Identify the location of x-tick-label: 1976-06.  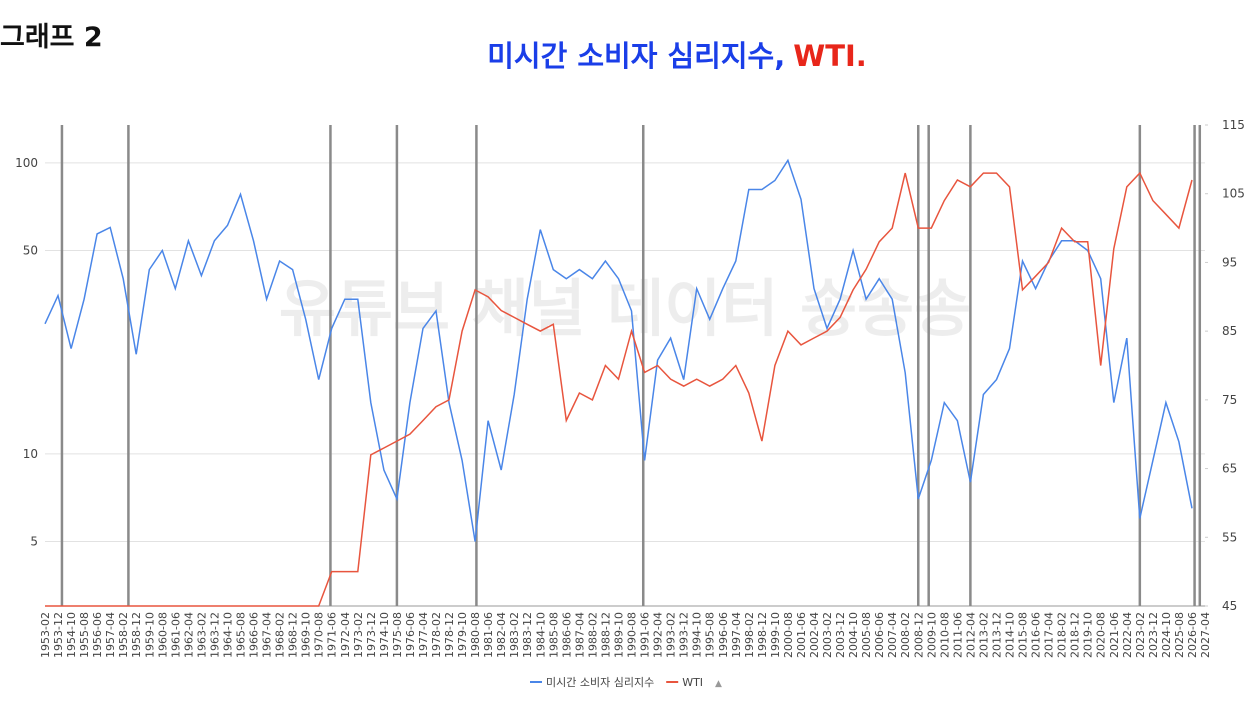
(410, 635).